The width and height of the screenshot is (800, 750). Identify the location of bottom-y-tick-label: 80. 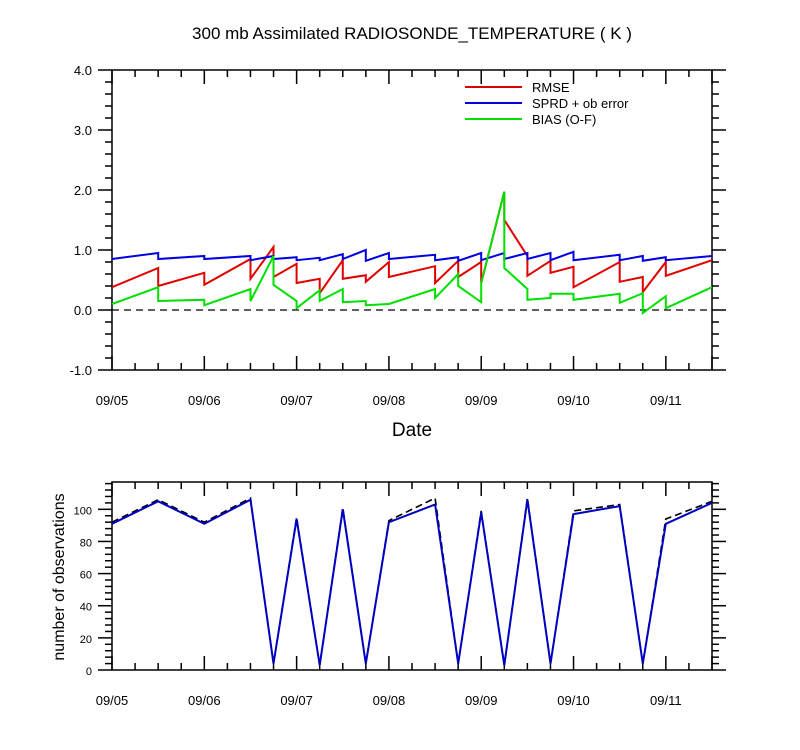
(86, 543).